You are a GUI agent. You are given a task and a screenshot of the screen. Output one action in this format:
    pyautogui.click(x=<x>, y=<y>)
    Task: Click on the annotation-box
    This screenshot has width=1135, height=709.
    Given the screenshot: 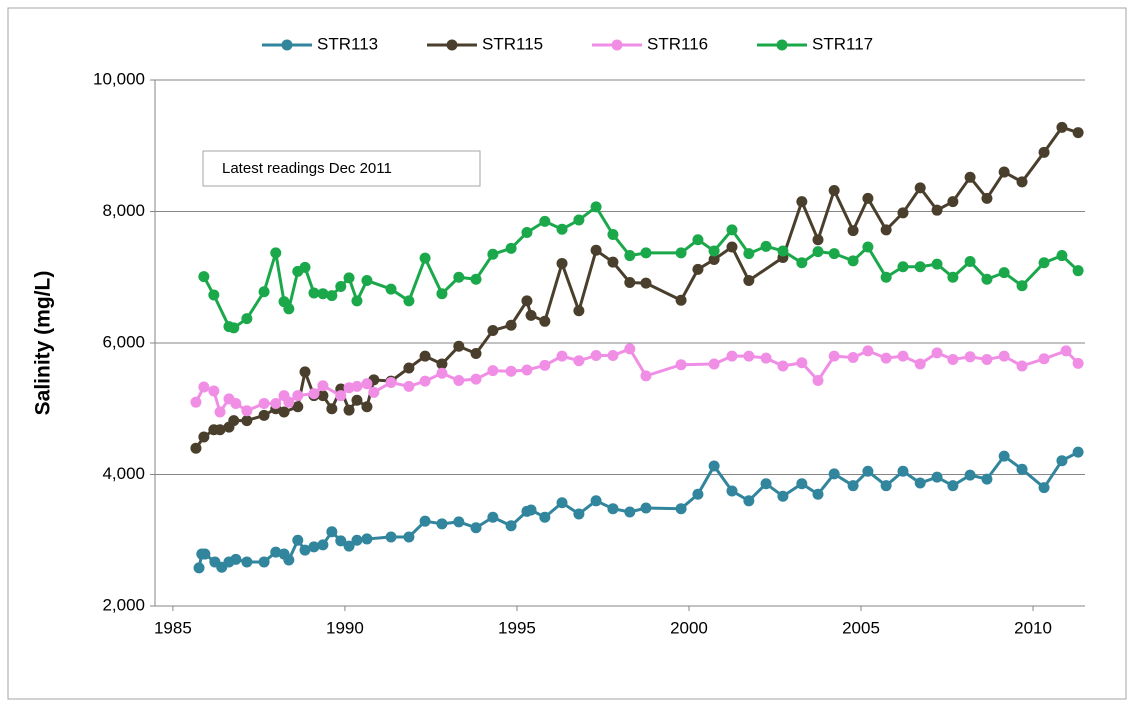 What is the action you would take?
    pyautogui.click(x=341, y=168)
    